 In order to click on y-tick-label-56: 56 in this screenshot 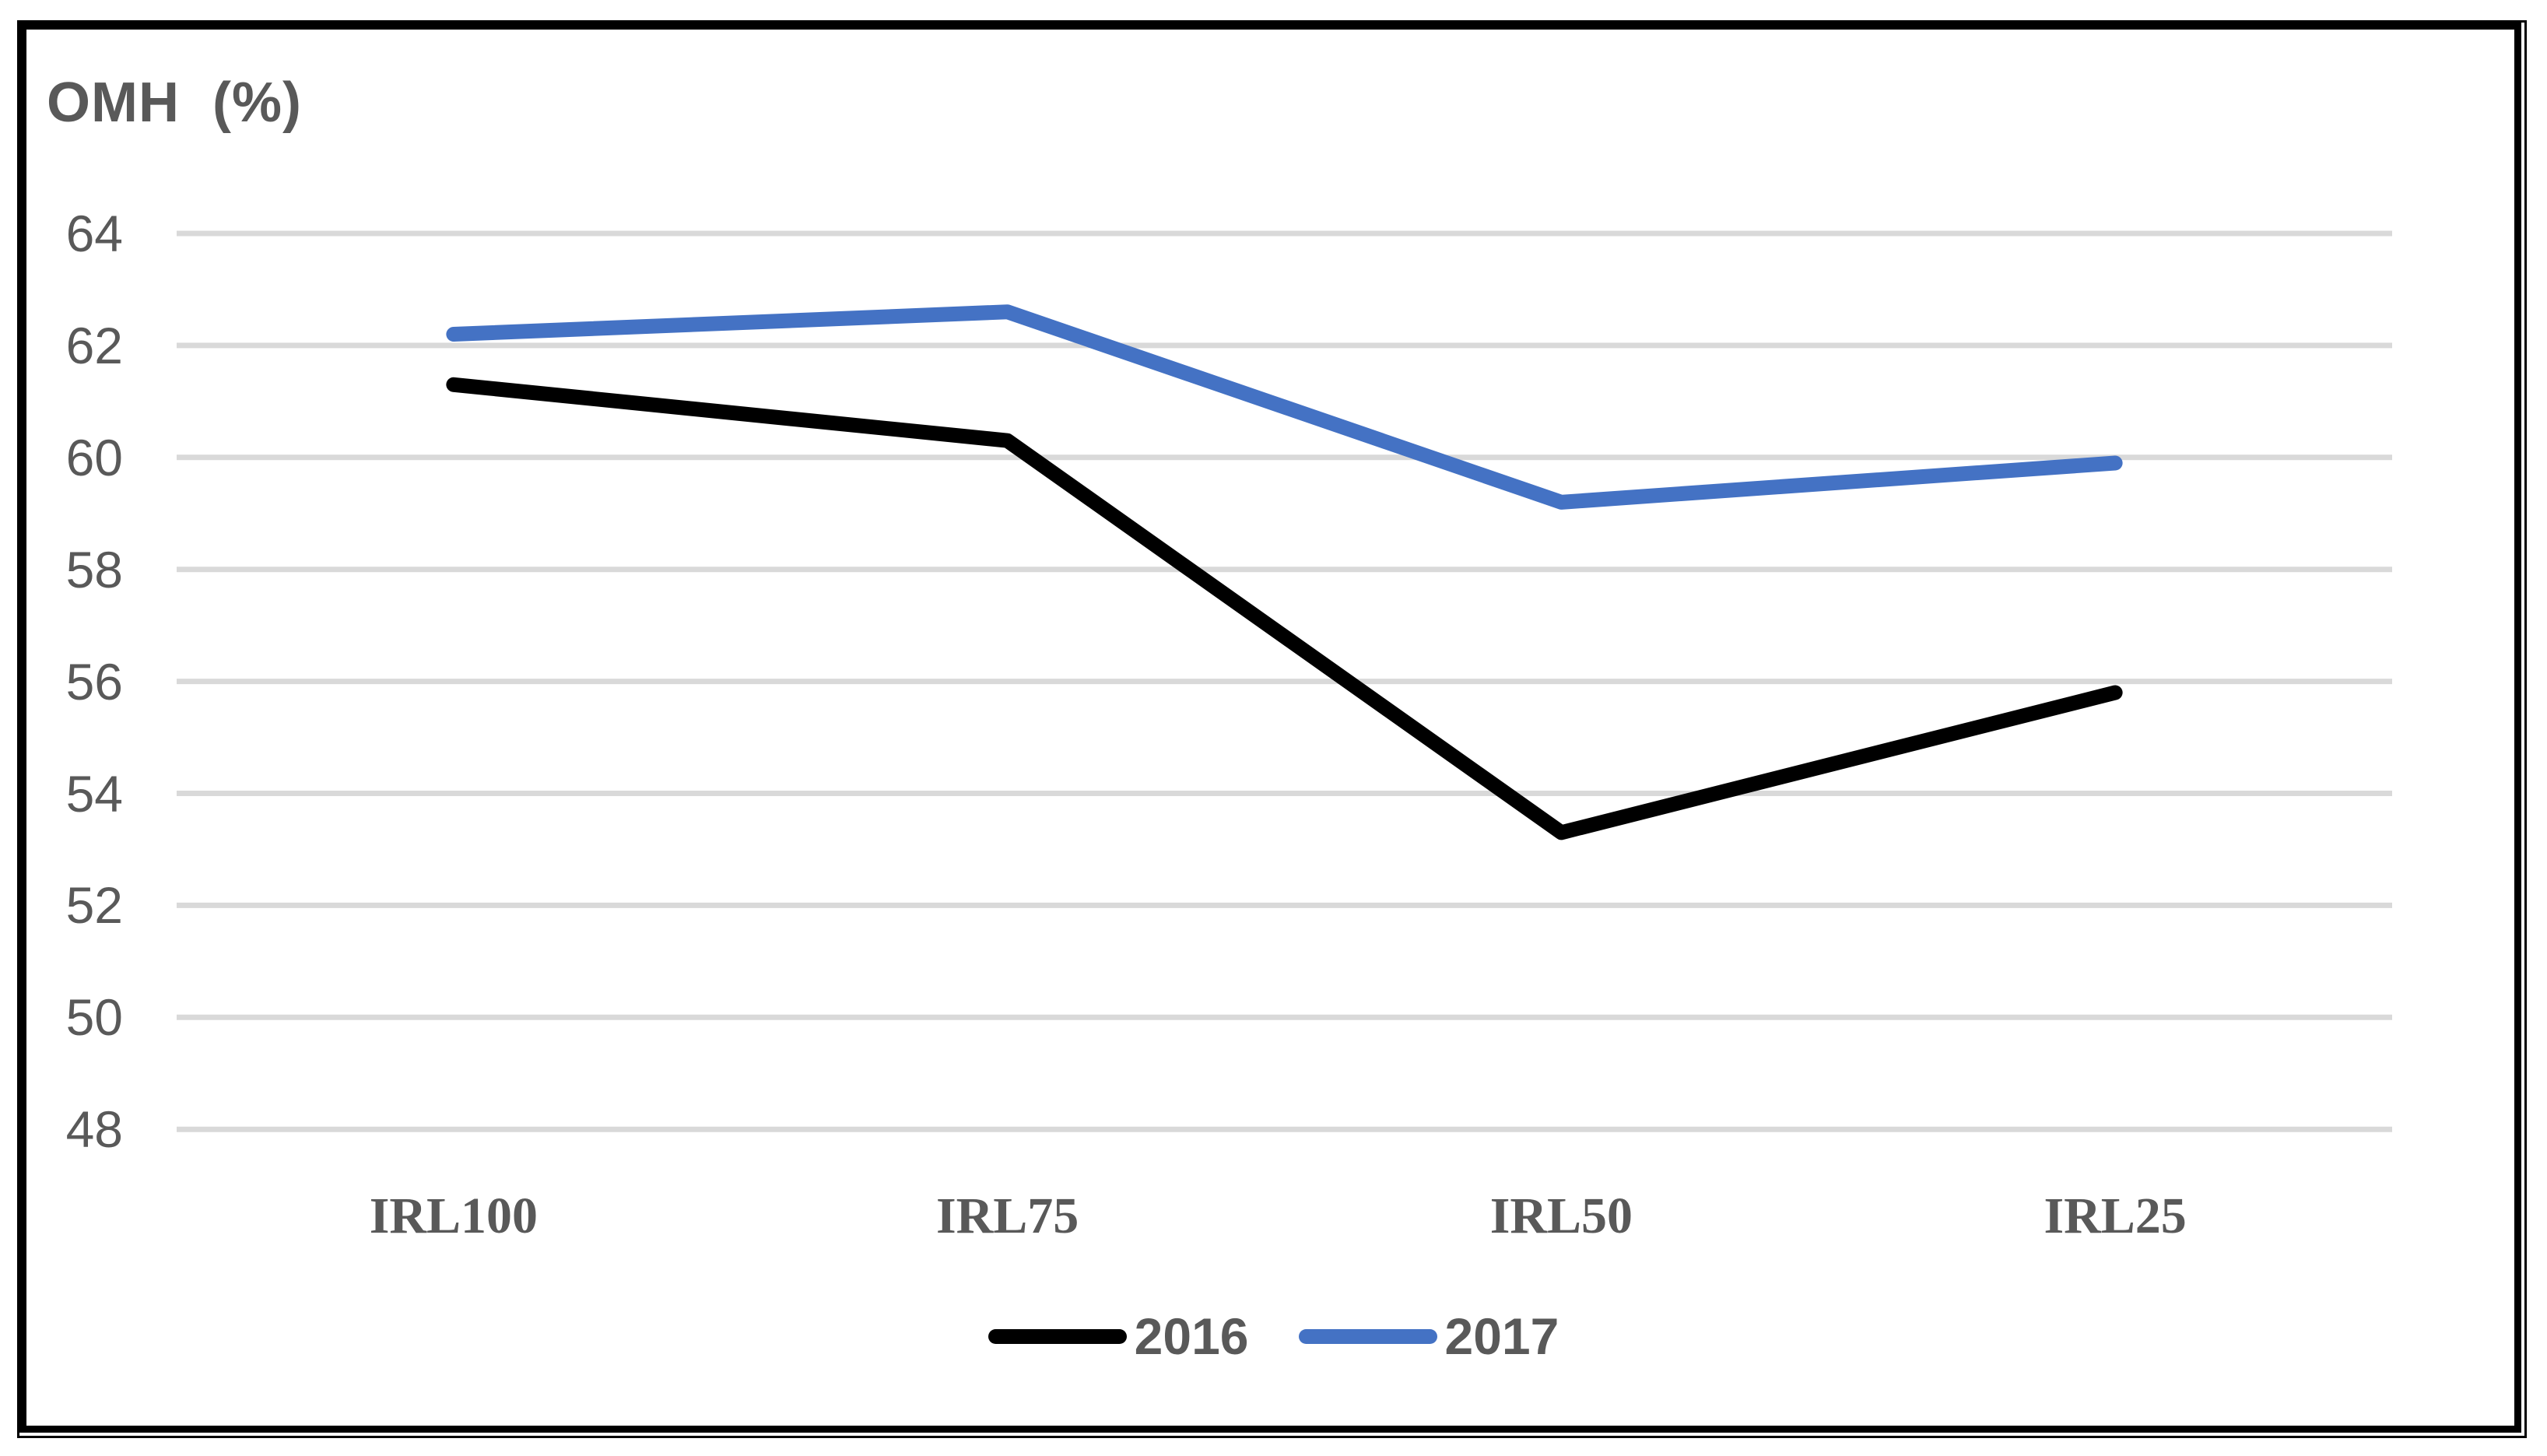, I will do `click(94, 681)`.